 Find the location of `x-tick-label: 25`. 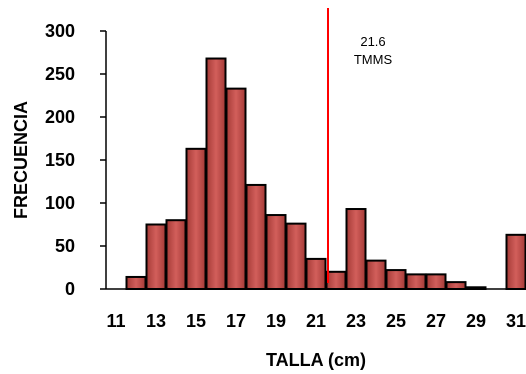

x-tick-label: 25 is located at coordinates (396, 321).